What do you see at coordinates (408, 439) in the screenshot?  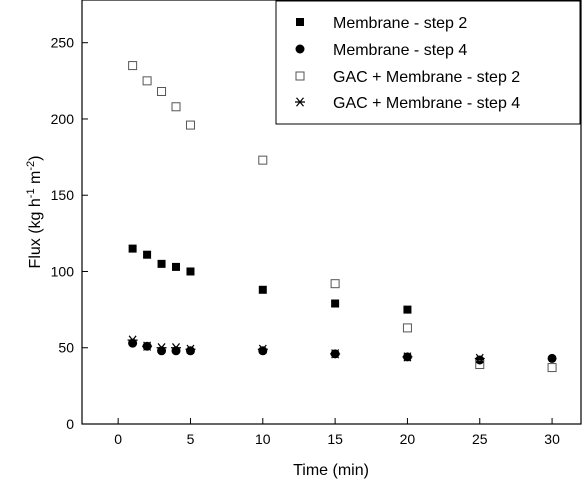 I see `x-tick-label: 20` at bounding box center [408, 439].